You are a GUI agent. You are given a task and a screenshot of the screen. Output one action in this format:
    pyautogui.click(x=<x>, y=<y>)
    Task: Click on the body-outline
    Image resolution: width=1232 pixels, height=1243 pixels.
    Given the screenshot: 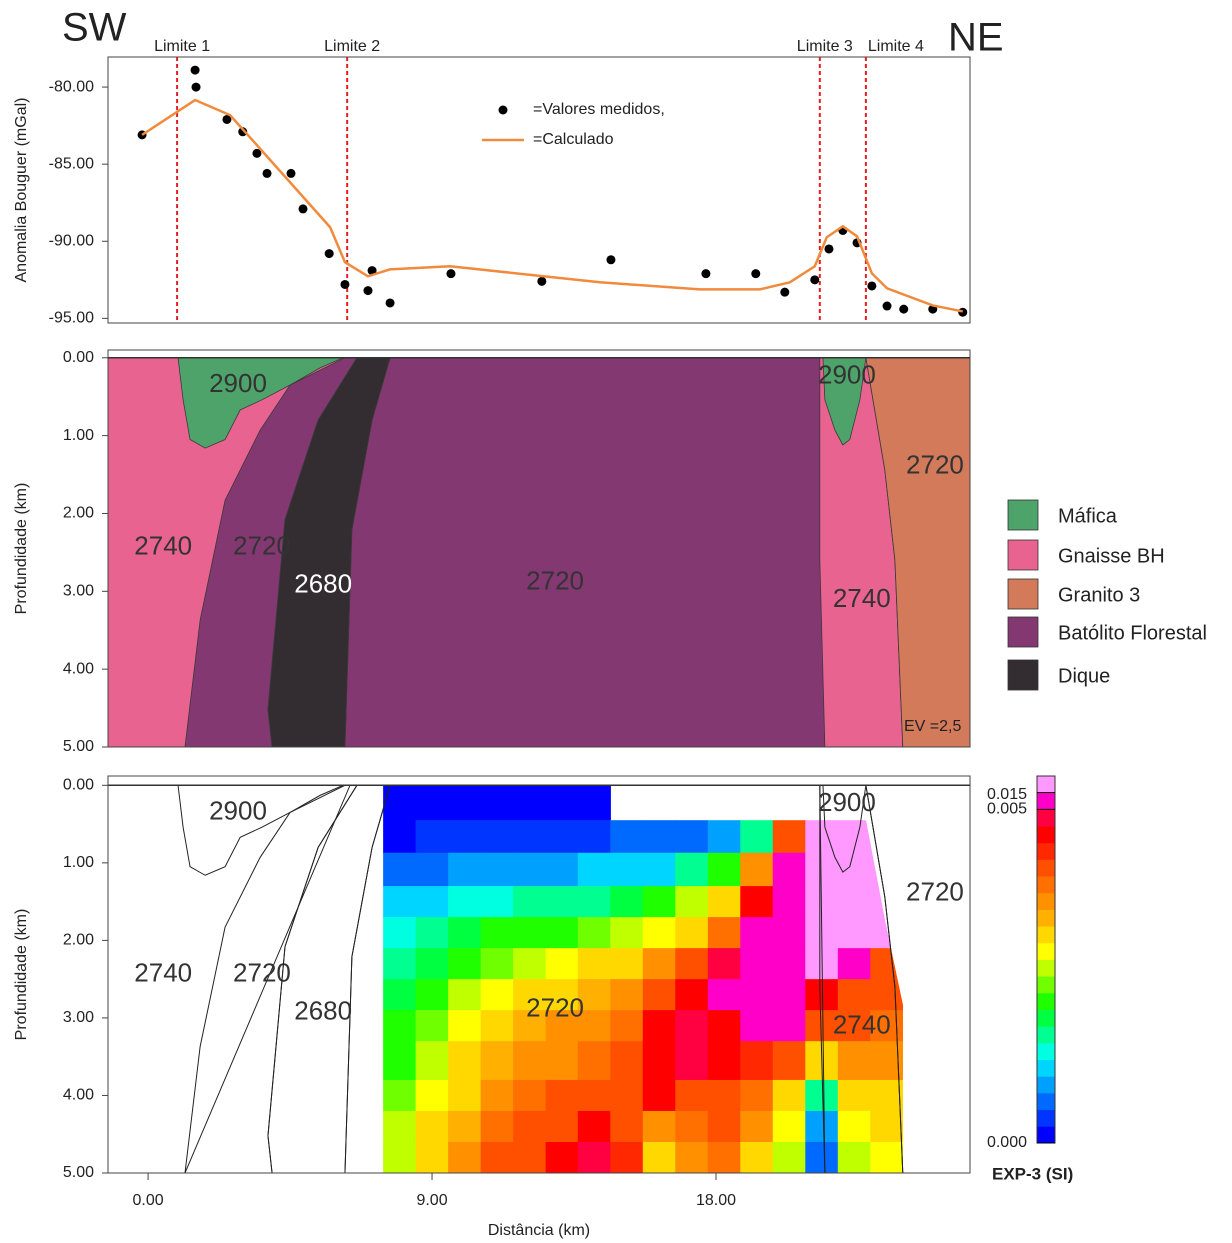 What is the action you would take?
    pyautogui.click(x=844, y=828)
    